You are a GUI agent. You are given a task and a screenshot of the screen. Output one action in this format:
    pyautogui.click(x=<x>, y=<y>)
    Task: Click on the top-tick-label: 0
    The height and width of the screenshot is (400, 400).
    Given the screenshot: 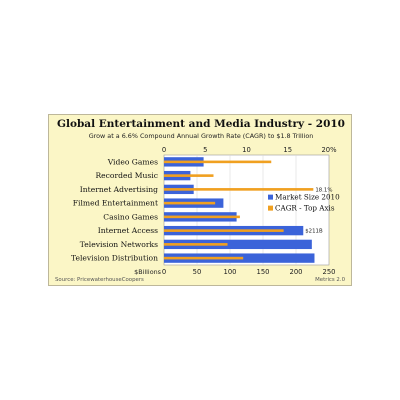 What is the action you would take?
    pyautogui.click(x=164, y=150)
    